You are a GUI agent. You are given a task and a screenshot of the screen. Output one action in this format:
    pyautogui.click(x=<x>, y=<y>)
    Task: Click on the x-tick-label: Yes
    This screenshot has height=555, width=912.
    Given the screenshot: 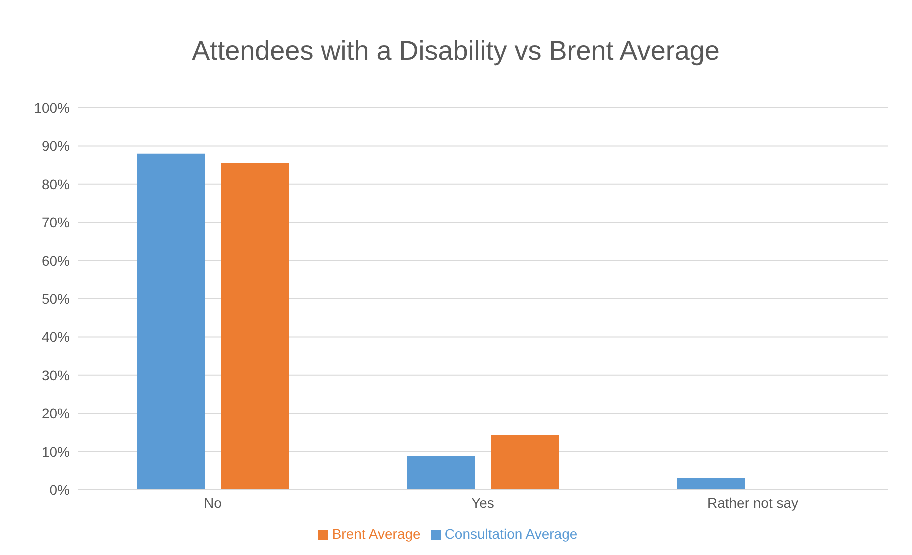 What is the action you would take?
    pyautogui.click(x=483, y=502)
    